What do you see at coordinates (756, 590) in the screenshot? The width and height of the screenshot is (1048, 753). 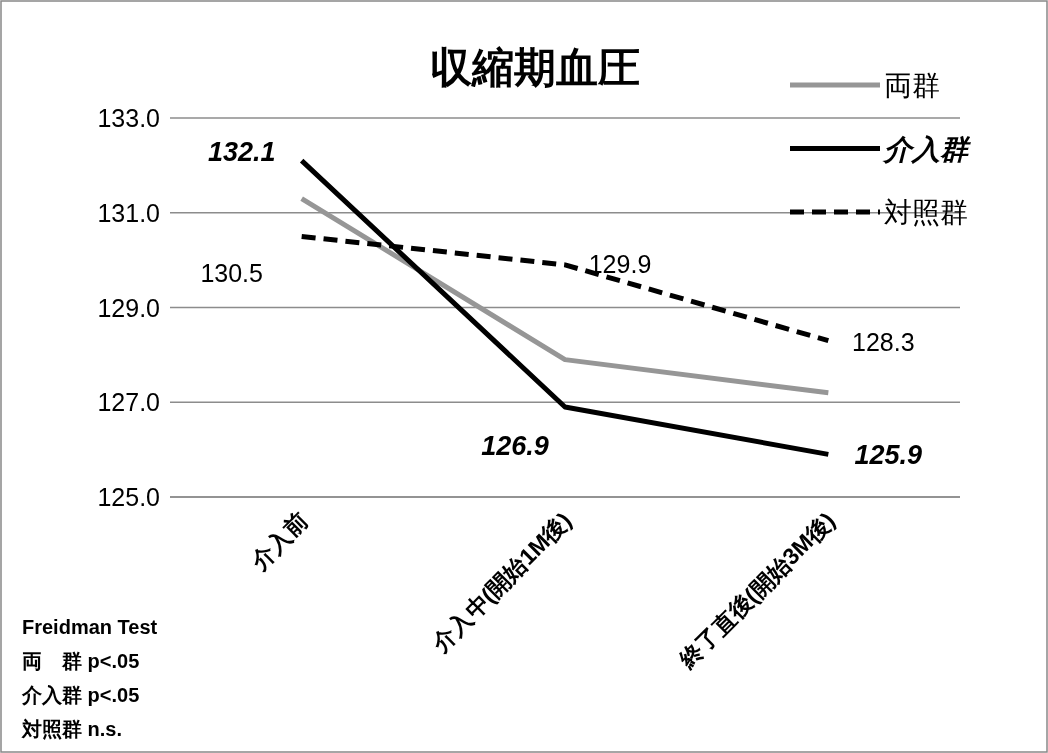 I see `x-tick-label: 終了直後(開始3M後)` at bounding box center [756, 590].